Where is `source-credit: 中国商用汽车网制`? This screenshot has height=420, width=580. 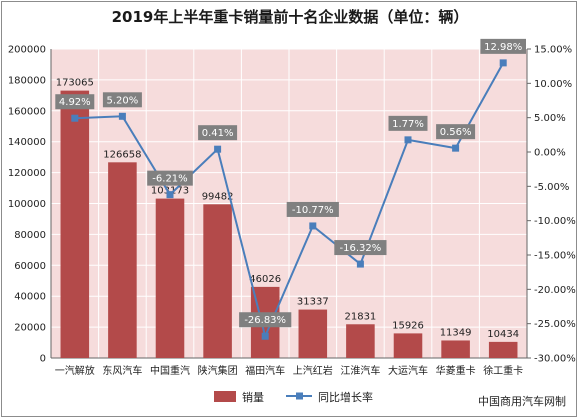 source-credit: 中国商用汽车网制 is located at coordinates (522, 401).